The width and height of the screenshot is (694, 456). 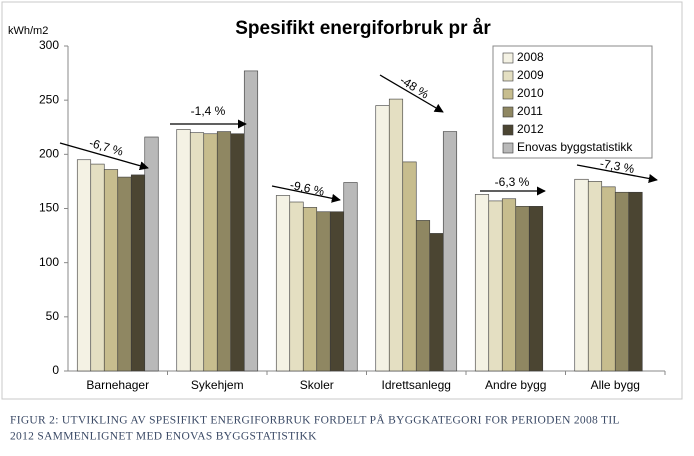 What do you see at coordinates (49, 208) in the screenshot?
I see `y-tick-label: 150` at bounding box center [49, 208].